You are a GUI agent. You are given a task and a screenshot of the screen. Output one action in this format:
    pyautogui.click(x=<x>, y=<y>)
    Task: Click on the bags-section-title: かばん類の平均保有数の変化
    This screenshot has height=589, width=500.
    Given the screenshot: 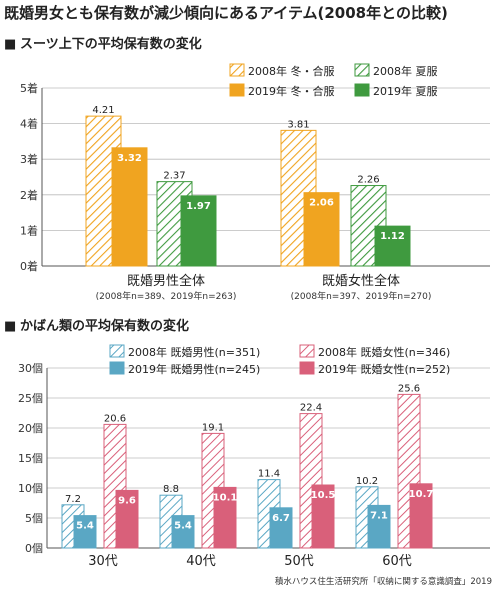 What is the action you would take?
    pyautogui.click(x=104, y=326)
    